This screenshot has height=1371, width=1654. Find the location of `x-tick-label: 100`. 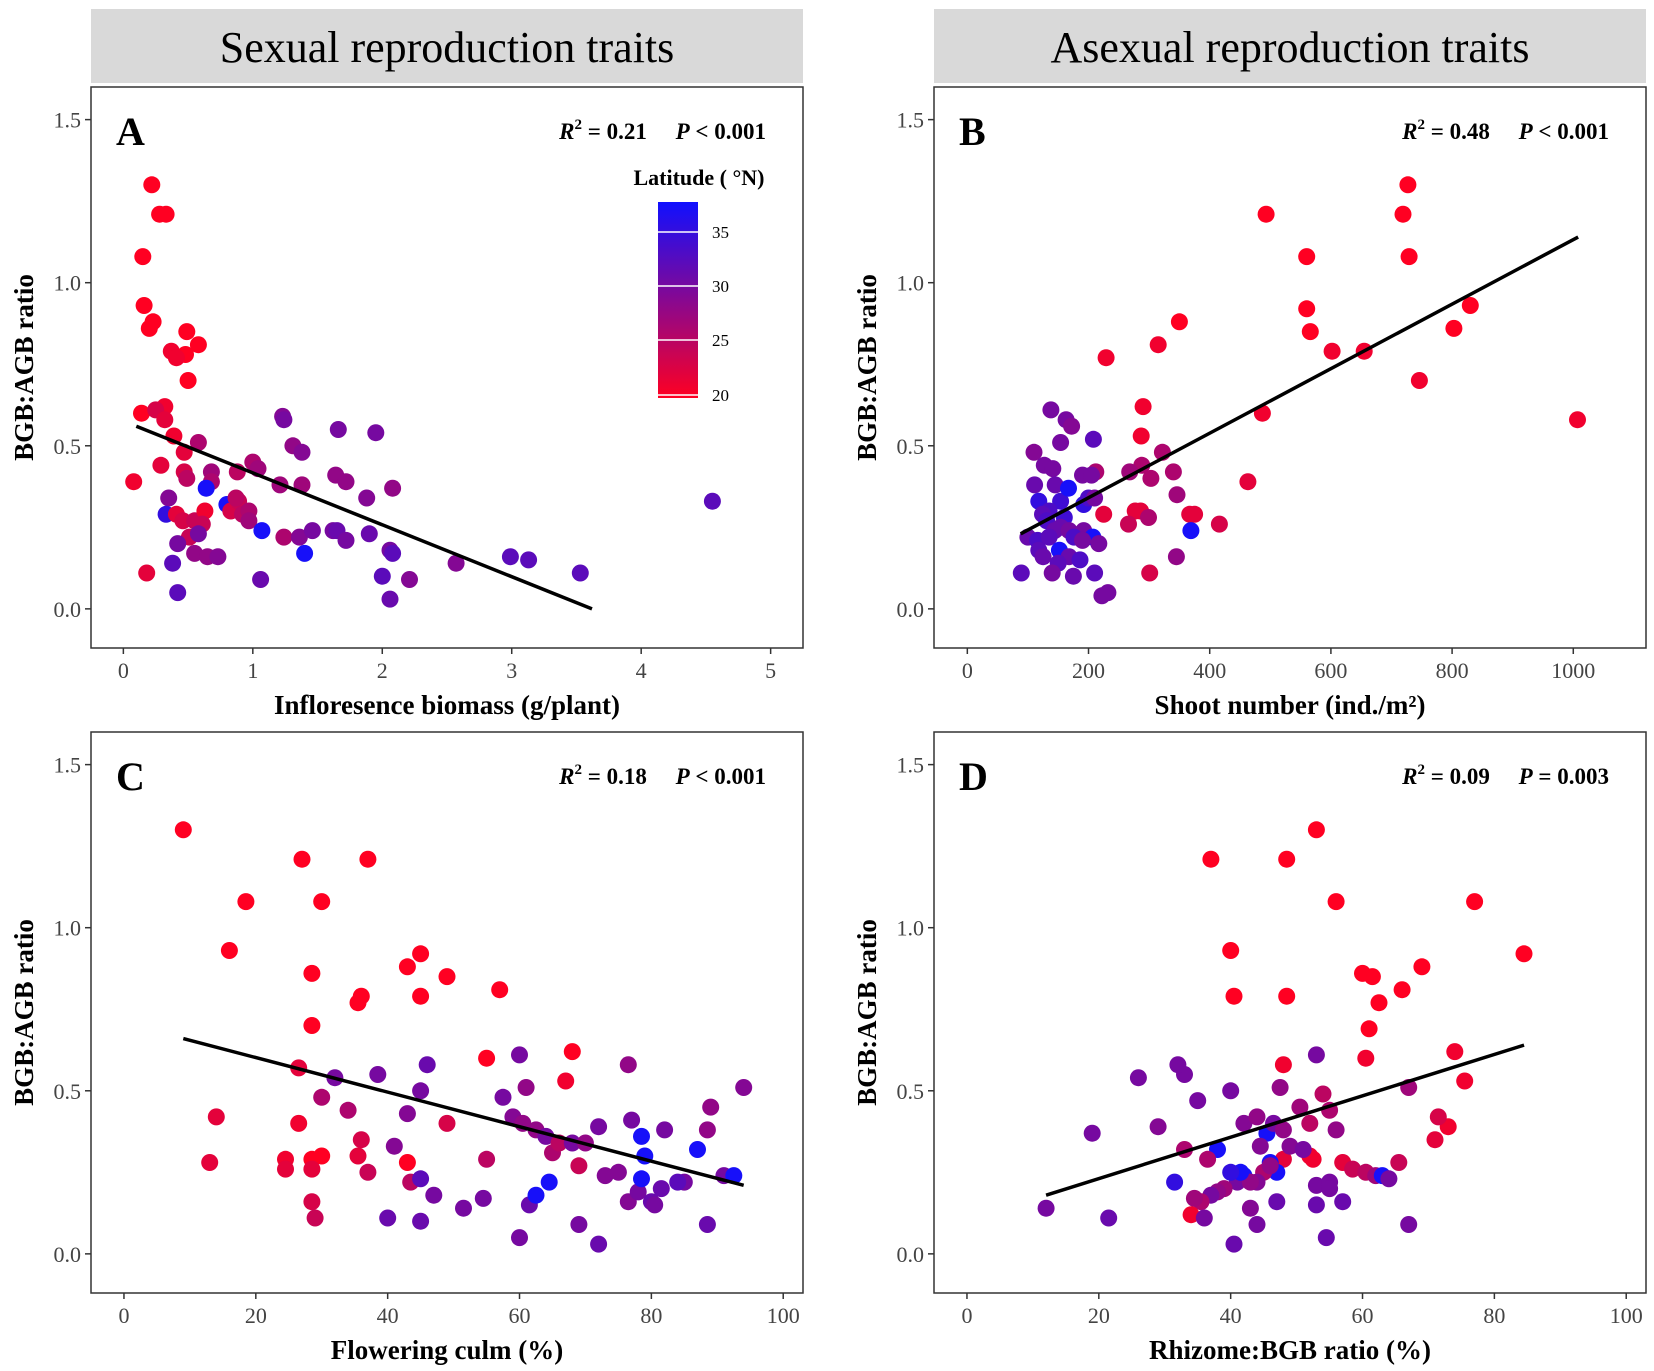

x-tick-label: 100 is located at coordinates (783, 1315).